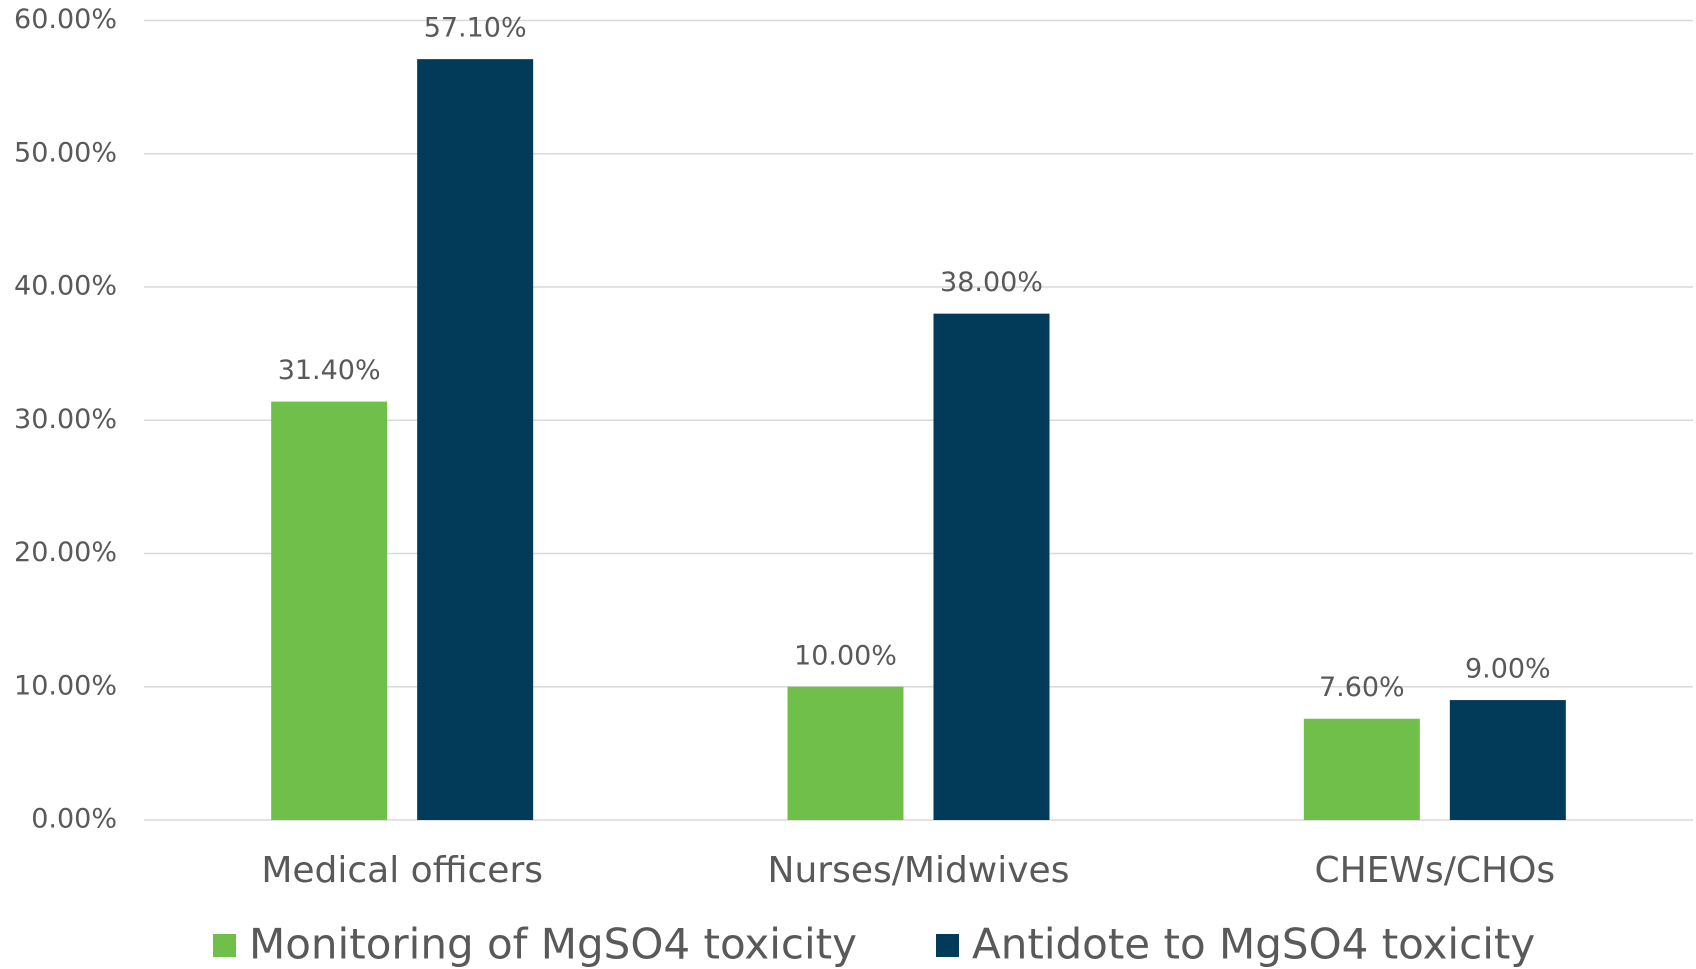 Image resolution: width=1696 pixels, height=969 pixels. Describe the element at coordinates (1362, 687) in the screenshot. I see `value-label: 7.60%` at that location.